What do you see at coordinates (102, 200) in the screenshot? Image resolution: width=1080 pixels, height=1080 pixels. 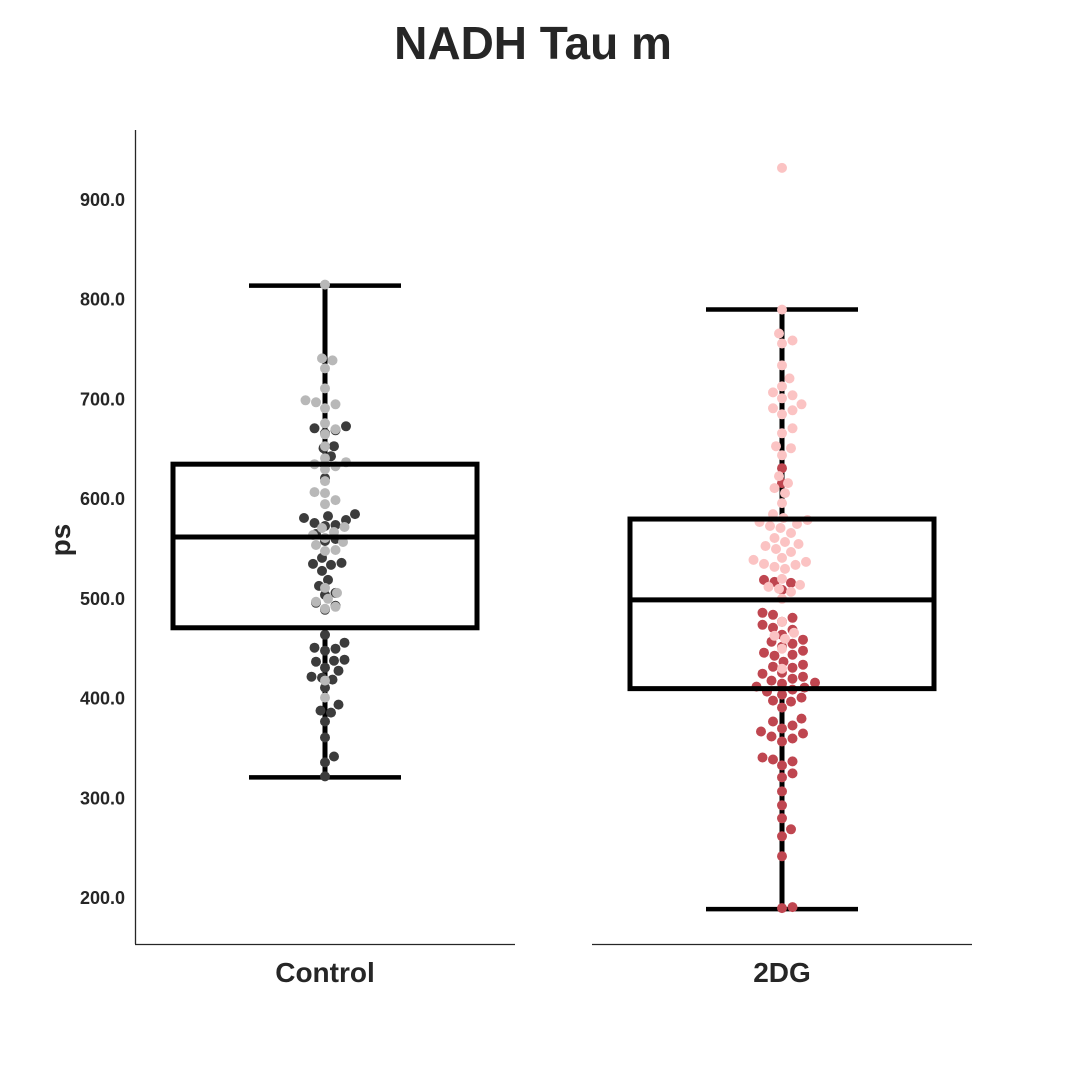 I see `y-tick-label: 900.0` at bounding box center [102, 200].